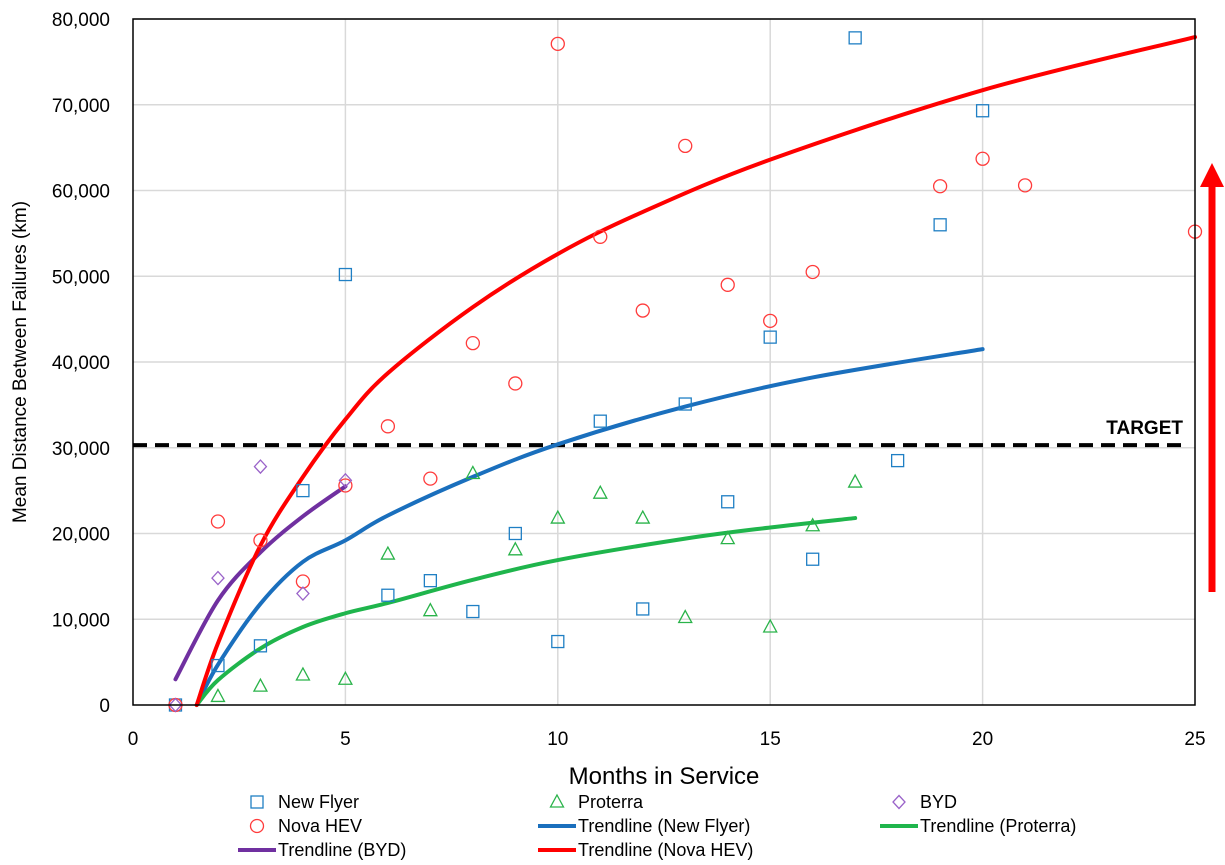 Image resolution: width=1225 pixels, height=865 pixels. What do you see at coordinates (81, 192) in the screenshot?
I see `y-tick-label: 60,000` at bounding box center [81, 192].